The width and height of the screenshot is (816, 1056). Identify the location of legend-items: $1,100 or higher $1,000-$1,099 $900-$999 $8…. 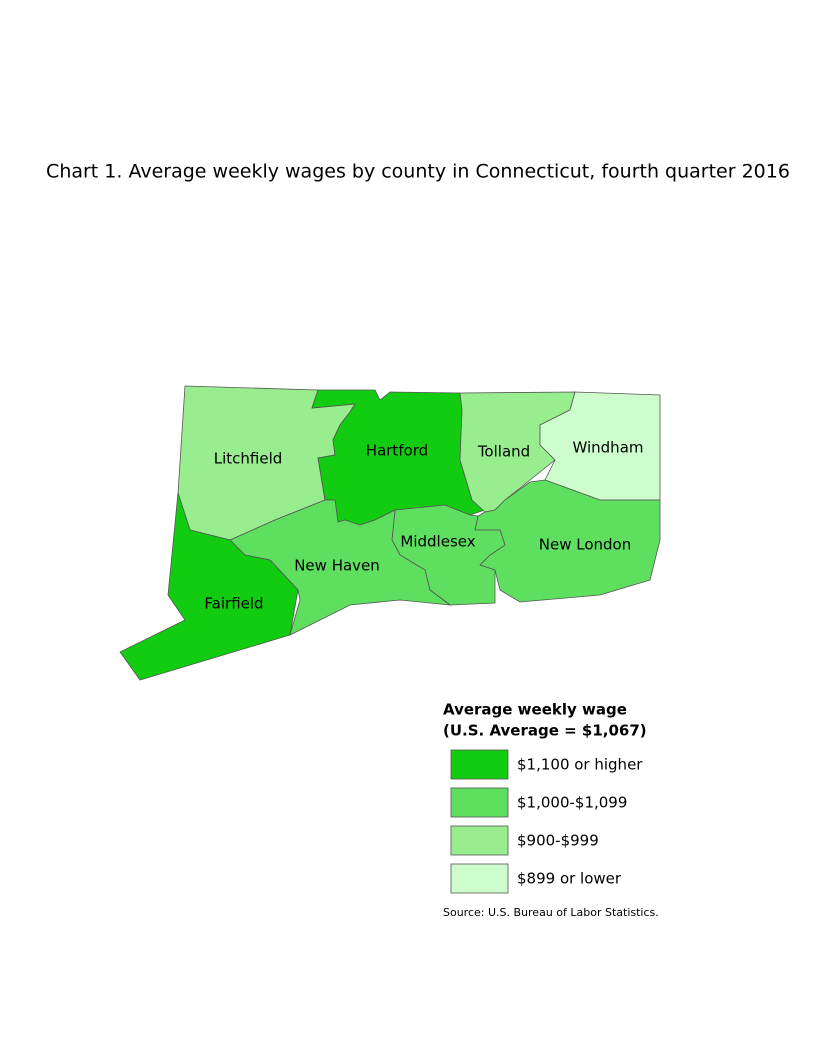
(546, 821).